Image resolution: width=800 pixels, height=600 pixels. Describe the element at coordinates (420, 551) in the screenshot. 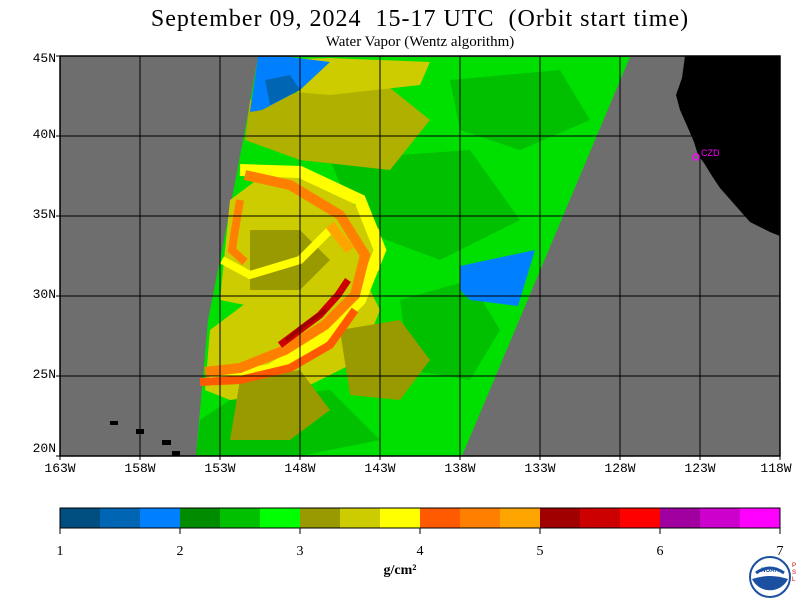

I see `colorbar-label-4: 4` at that location.